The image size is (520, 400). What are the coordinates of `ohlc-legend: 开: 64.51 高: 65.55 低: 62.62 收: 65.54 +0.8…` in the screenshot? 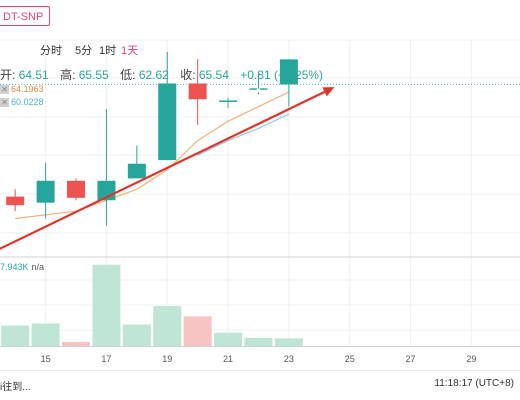 It's located at (165, 74).